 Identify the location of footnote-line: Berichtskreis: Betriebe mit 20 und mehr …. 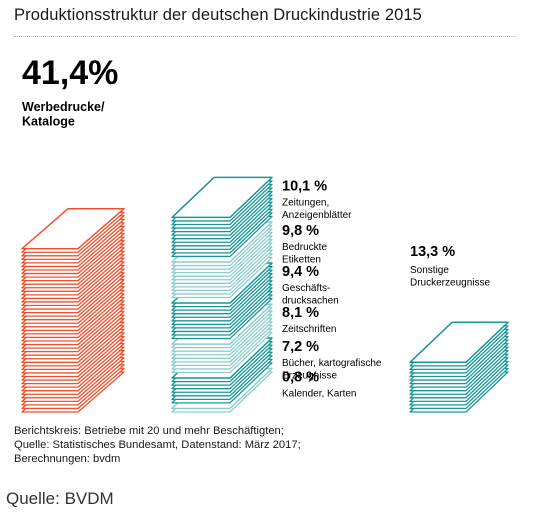
(149, 431).